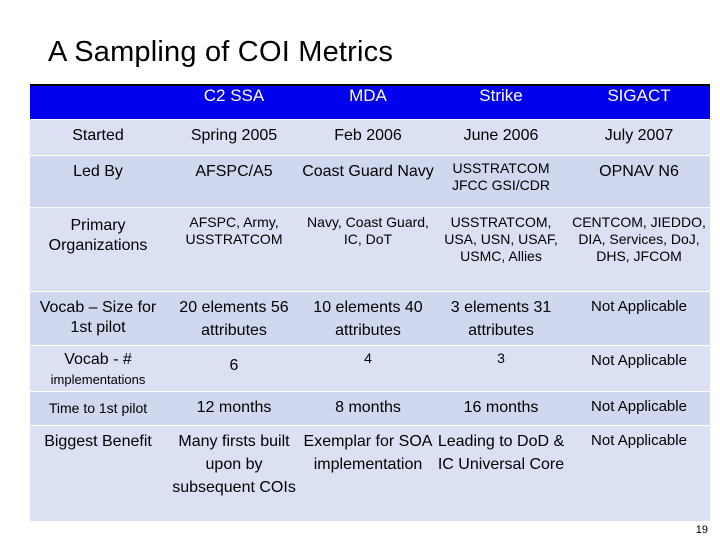 The image size is (720, 540). Describe the element at coordinates (501, 181) in the screenshot. I see `cell-strike: USSTRATCOM JFCC GSI/CDR` at that location.